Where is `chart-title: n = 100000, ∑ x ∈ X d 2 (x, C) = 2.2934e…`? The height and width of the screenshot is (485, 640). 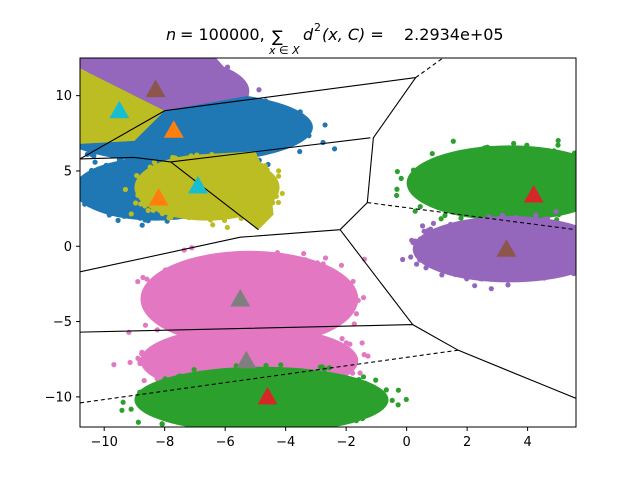
chart-title: n = 100000, ∑ x ∈ X d 2 (x, C) = 2.2934e… is located at coordinates (335, 39).